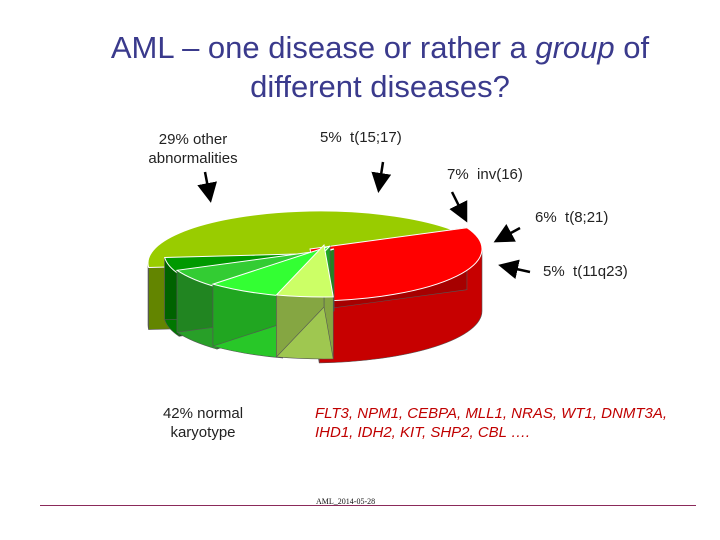 This screenshot has height=540, width=720. I want to click on arrow-other, so click(207, 187).